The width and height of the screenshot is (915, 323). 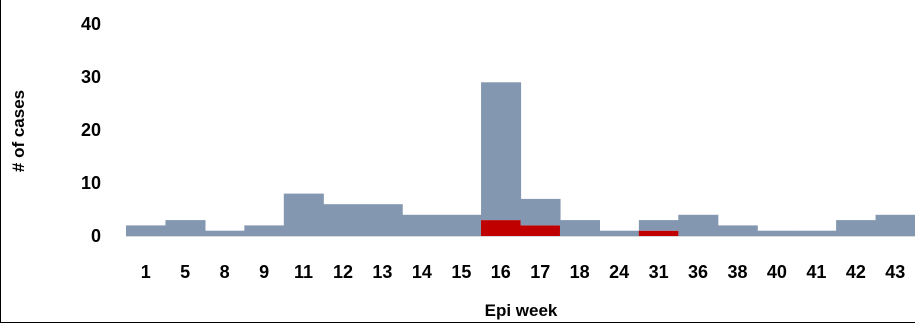 I want to click on x-tick-label: 12, so click(x=343, y=272).